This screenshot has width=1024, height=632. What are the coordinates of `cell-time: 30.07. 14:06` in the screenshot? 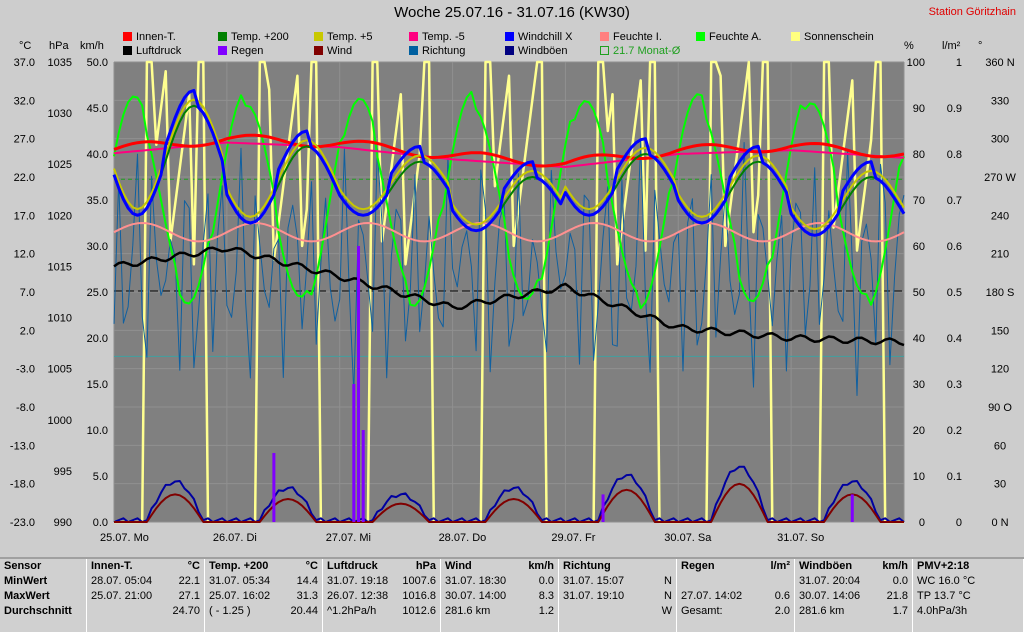 It's located at (830, 596).